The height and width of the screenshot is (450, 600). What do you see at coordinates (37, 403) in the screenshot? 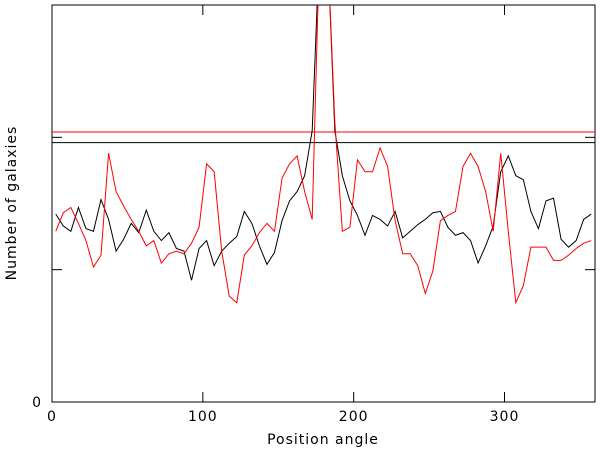
I see `y-tick-label: 0` at bounding box center [37, 403].